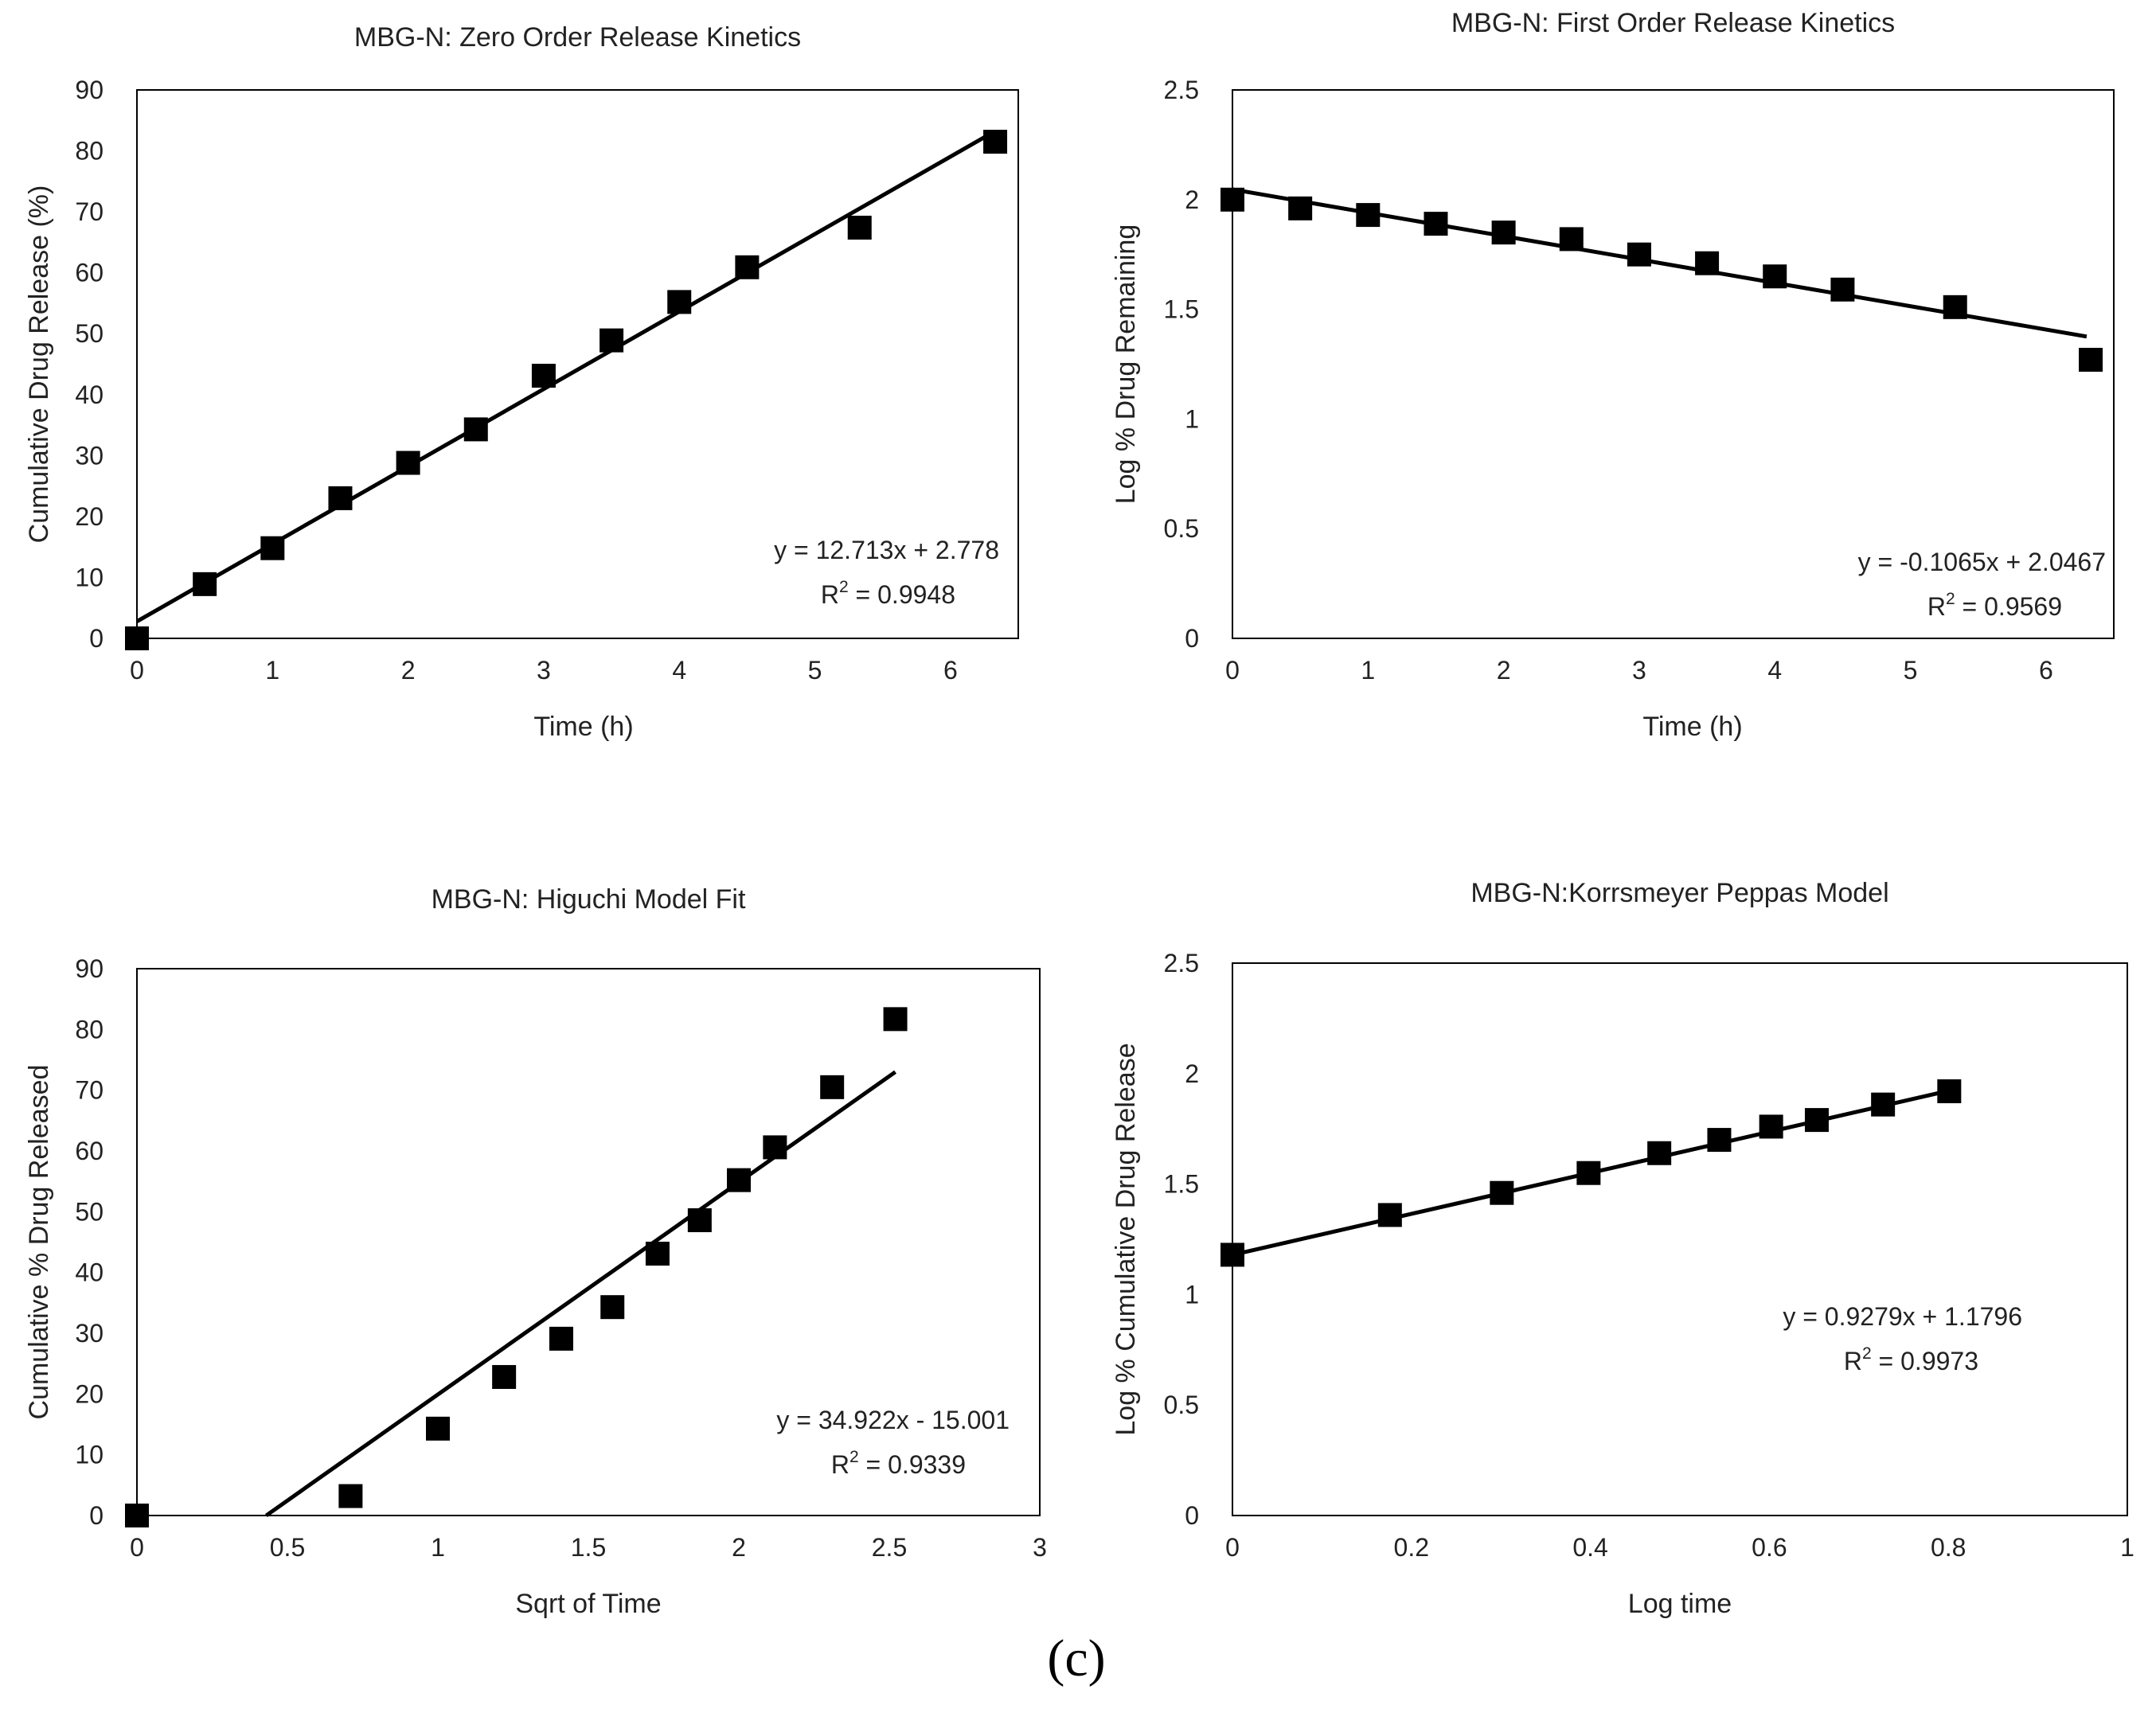  Describe the element at coordinates (577, 37) in the screenshot. I see `chart-title: MBG-N: Zero Order Release Kinetics` at that location.